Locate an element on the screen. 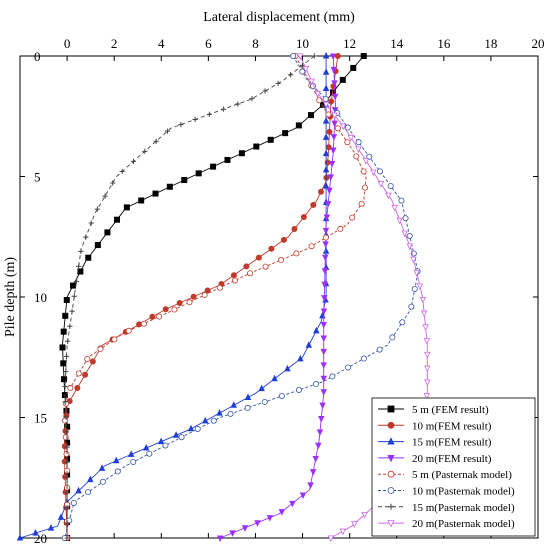  x-tick-label: 2 is located at coordinates (114, 43).